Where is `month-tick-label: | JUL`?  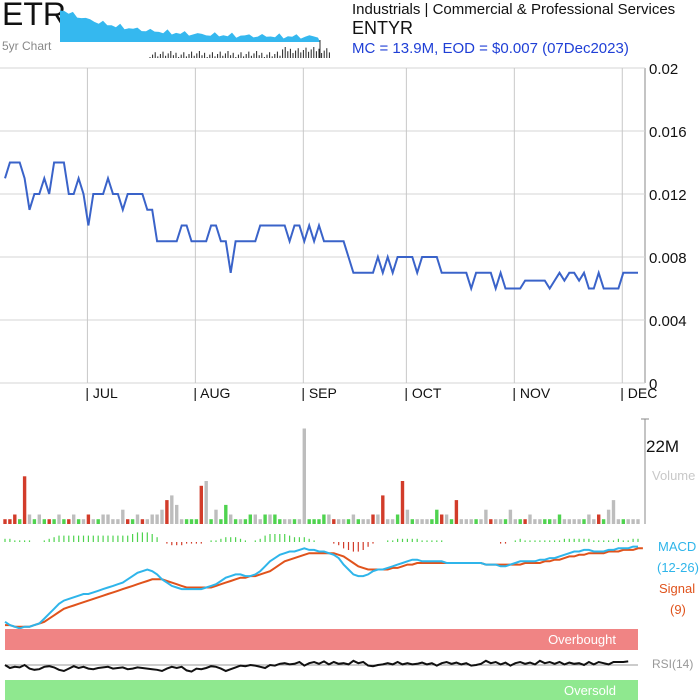 month-tick-label: | JUL is located at coordinates (101, 393).